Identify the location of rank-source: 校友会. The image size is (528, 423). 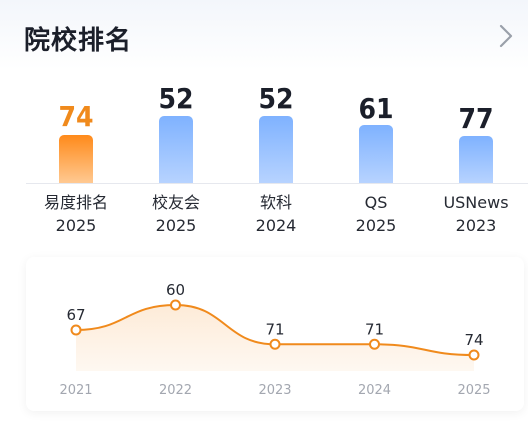
(175, 202).